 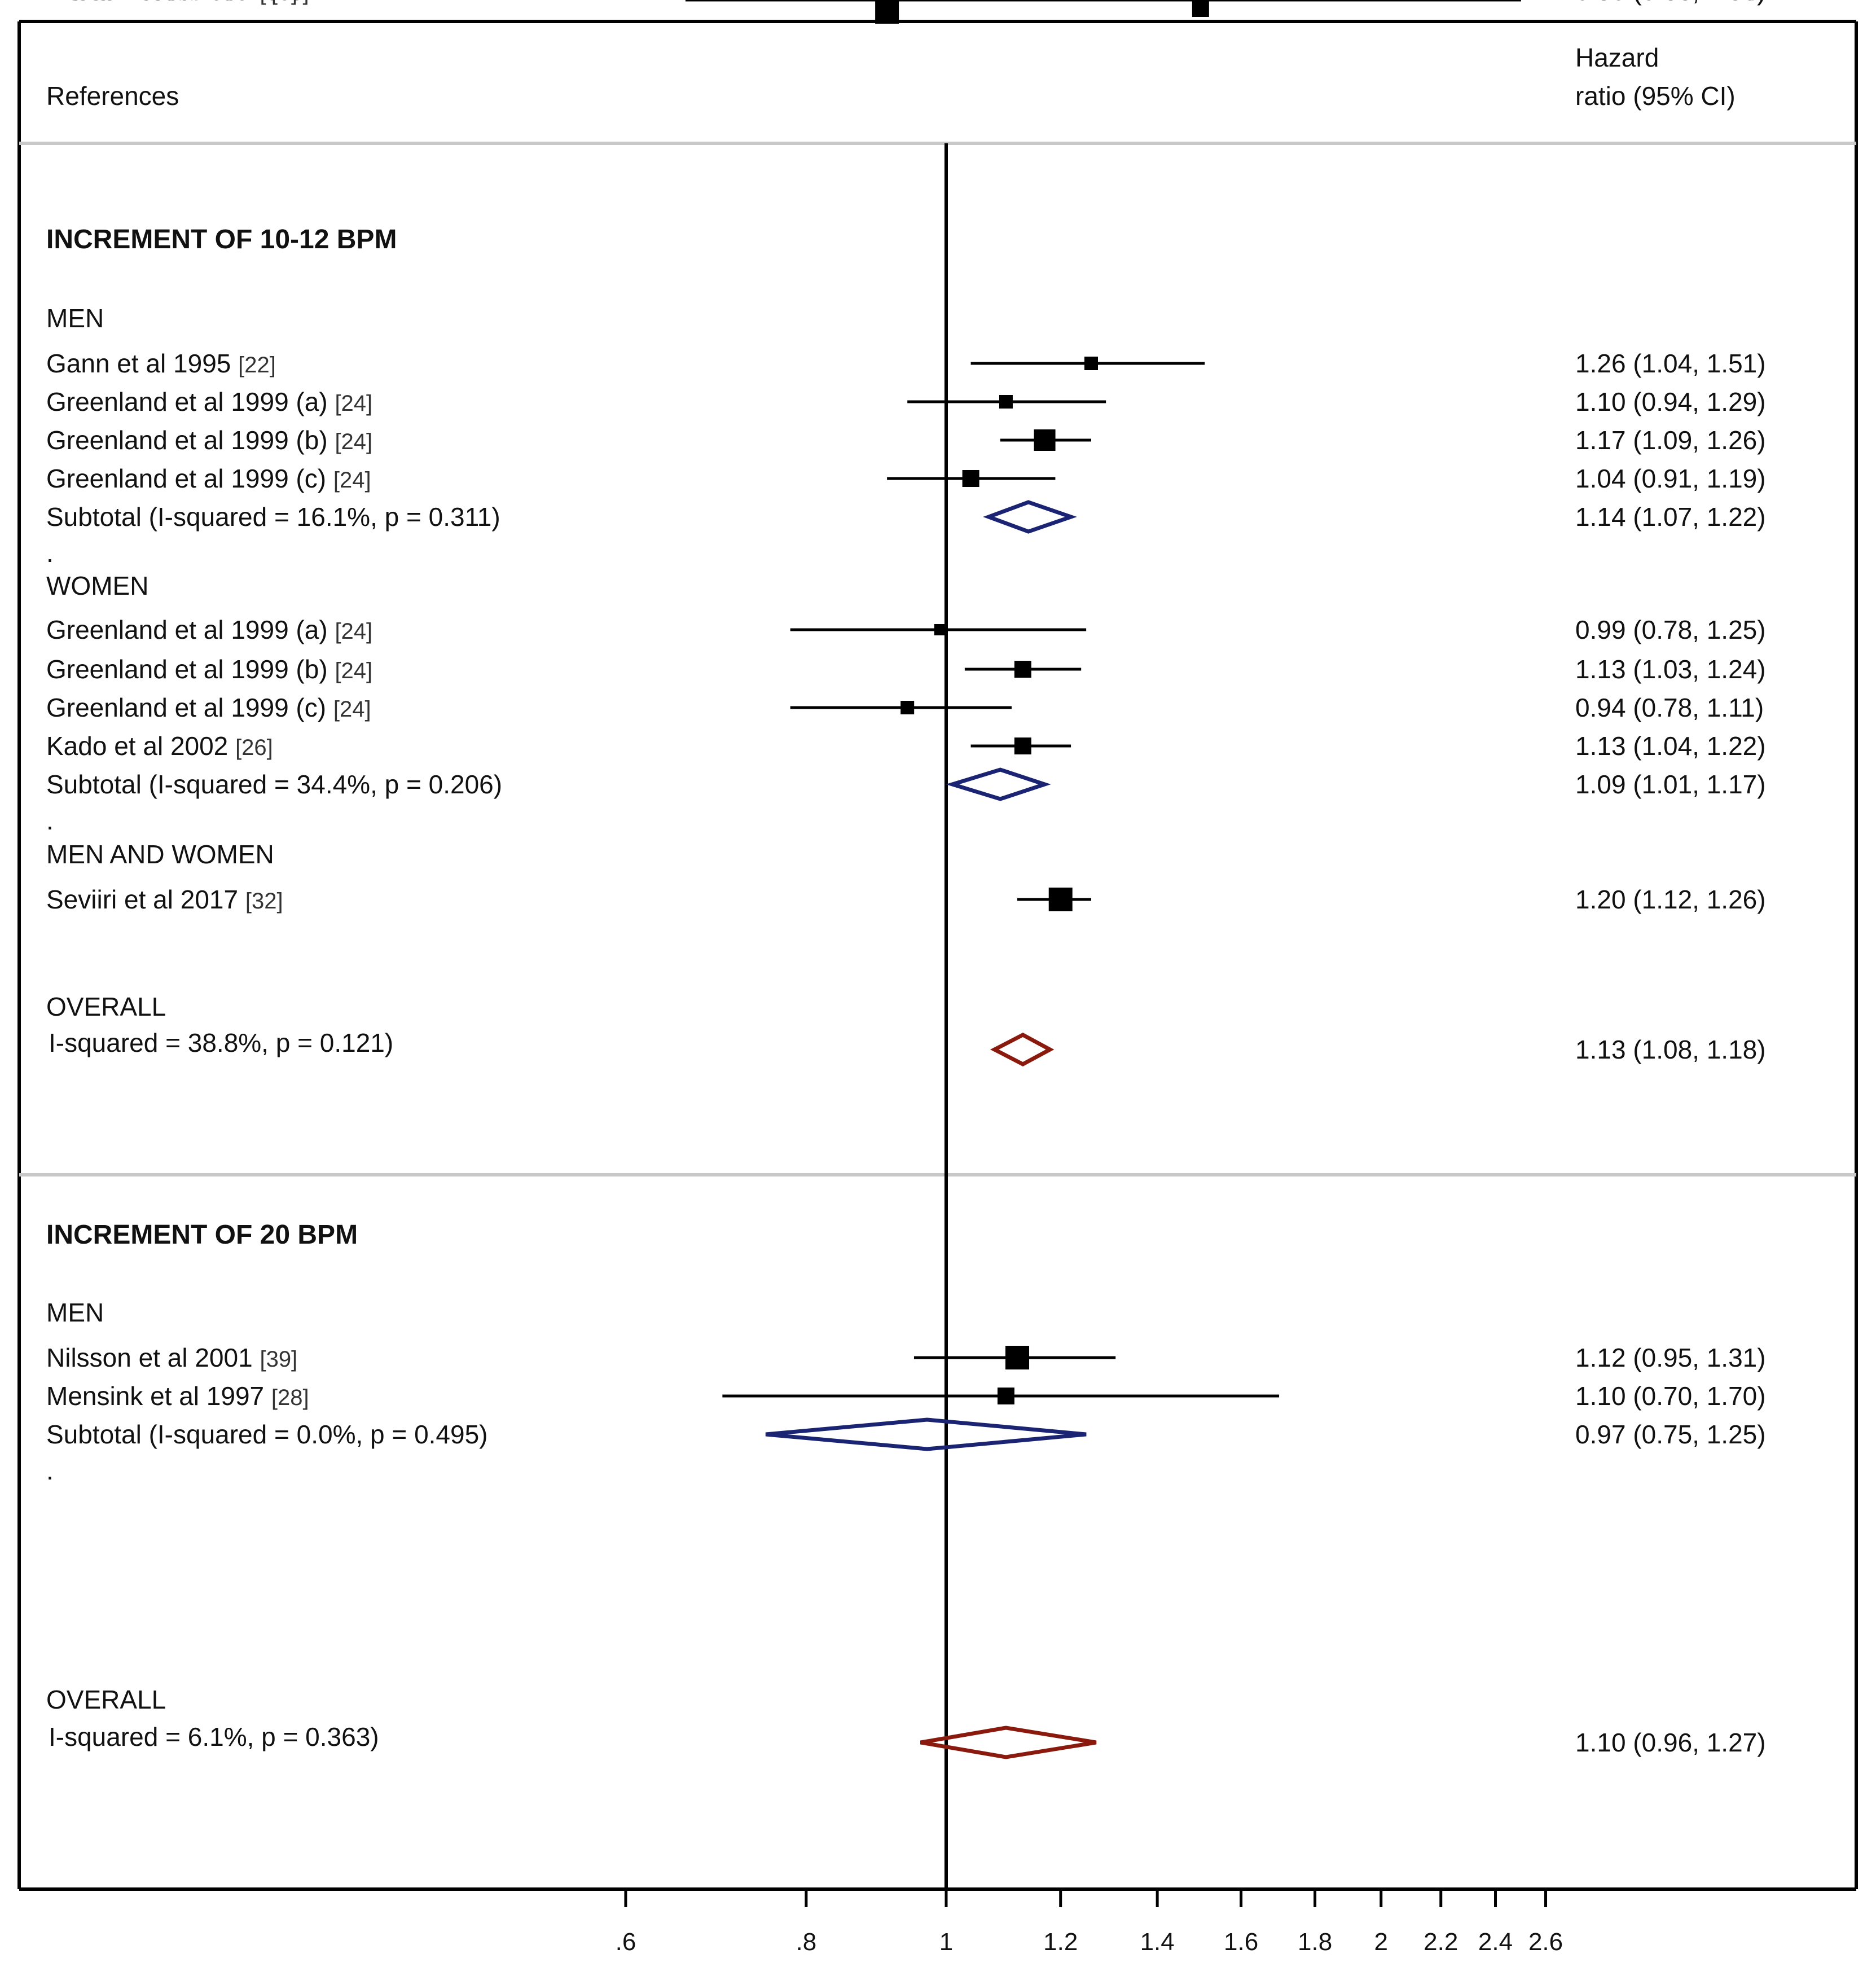 What do you see at coordinates (1671, 669) in the screenshot?
I see `hazard-ratio-value: 1.13 (1.03, 1.24)` at bounding box center [1671, 669].